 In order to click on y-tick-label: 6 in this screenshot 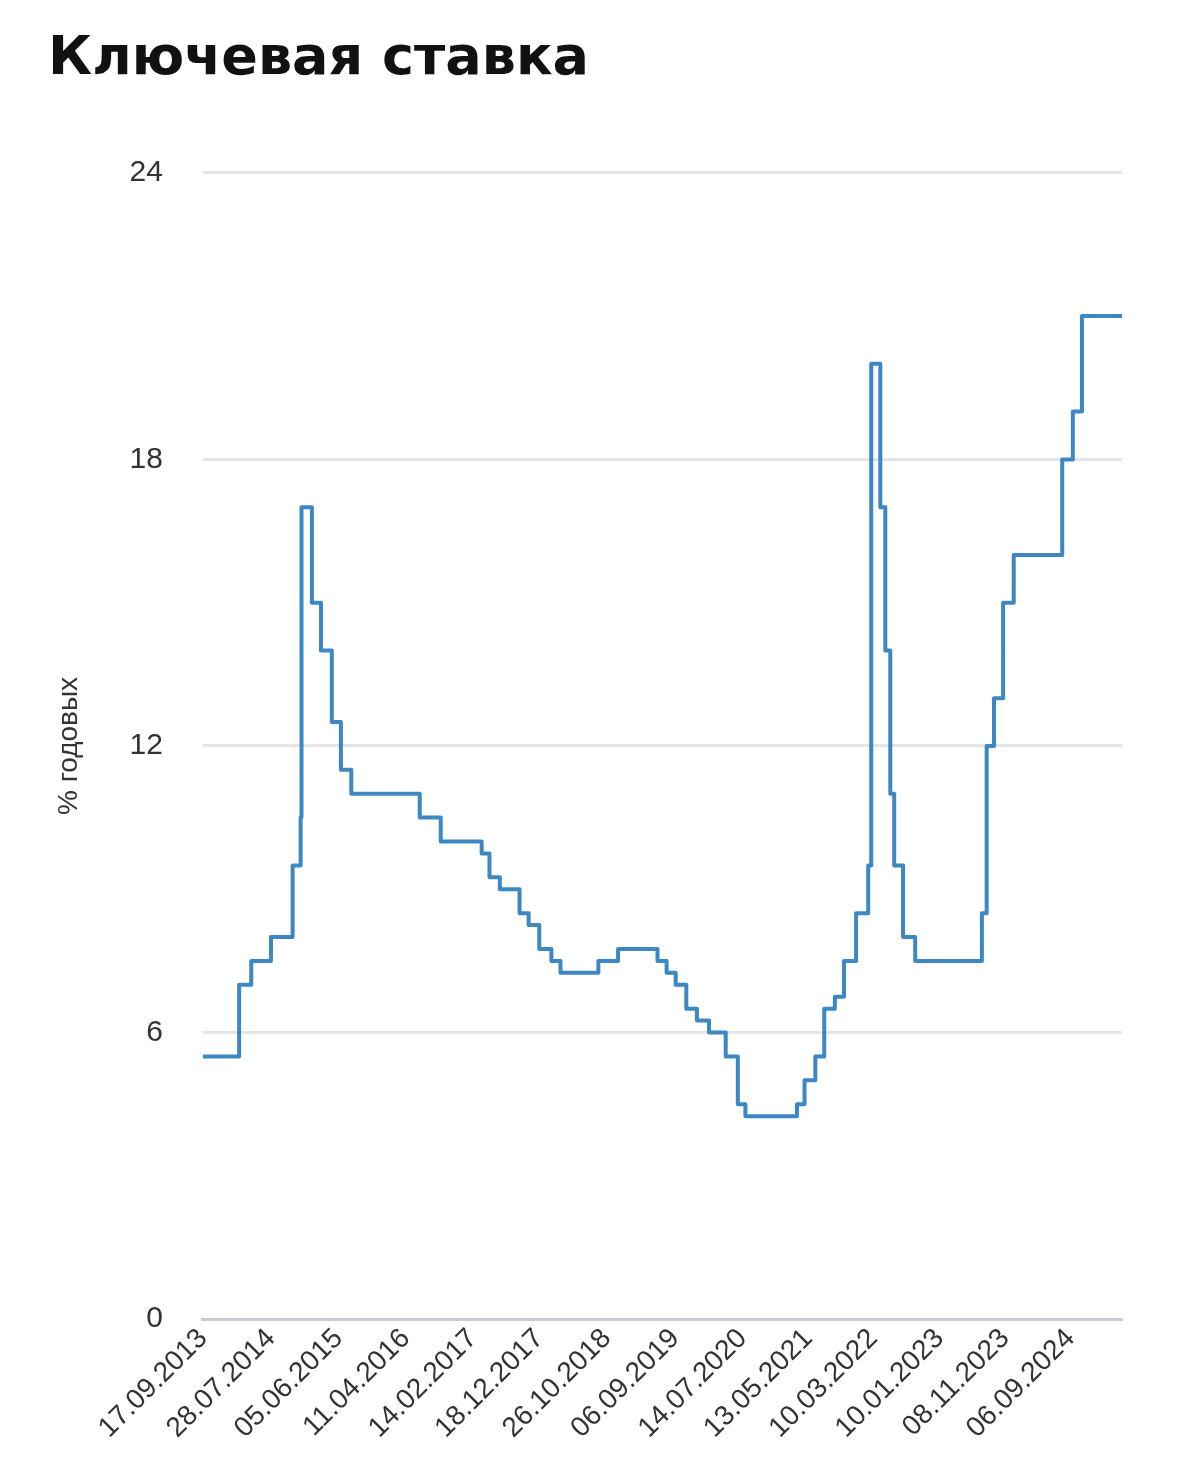, I will do `click(154, 1030)`.